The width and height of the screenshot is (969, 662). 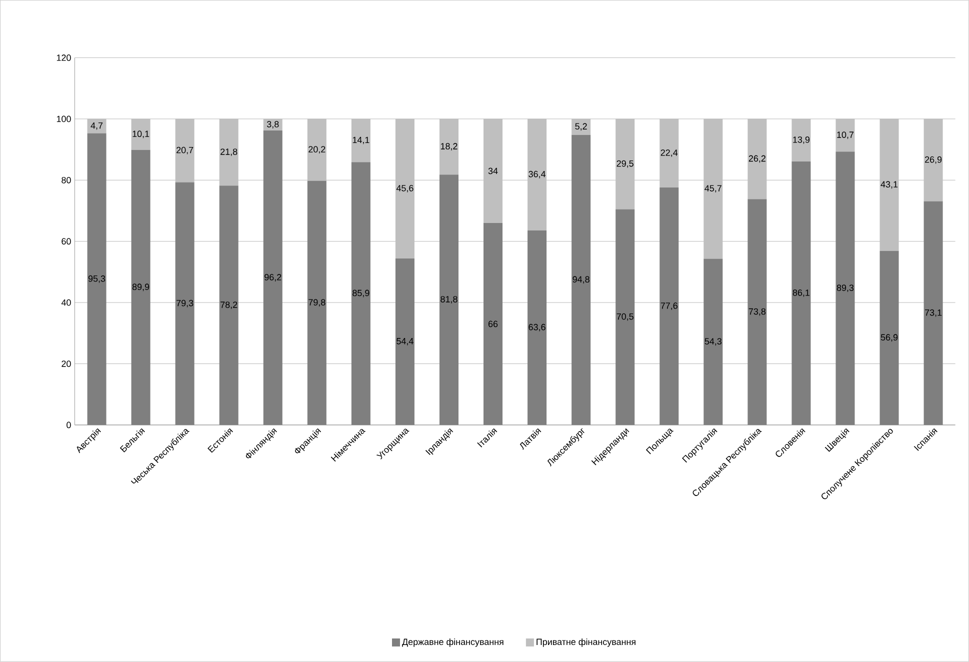 I want to click on y-tick-label: 0, so click(x=68, y=425).